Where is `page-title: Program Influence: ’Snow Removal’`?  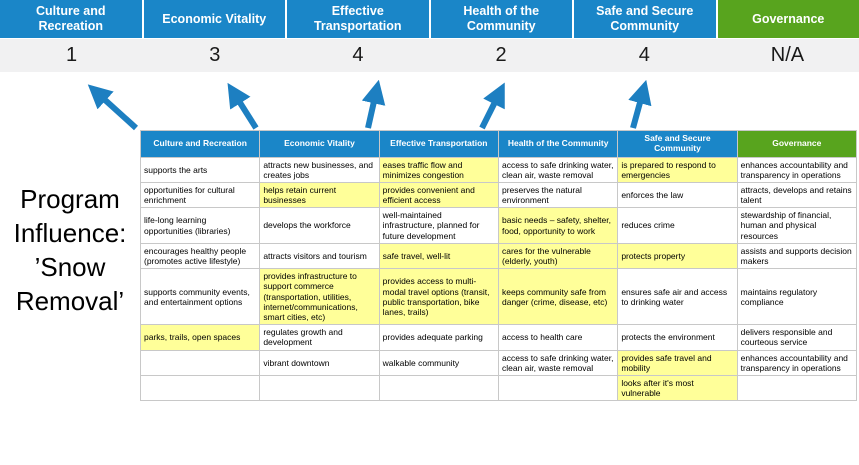
page-title: Program Influence: ’Snow Removal’ is located at coordinates (70, 250).